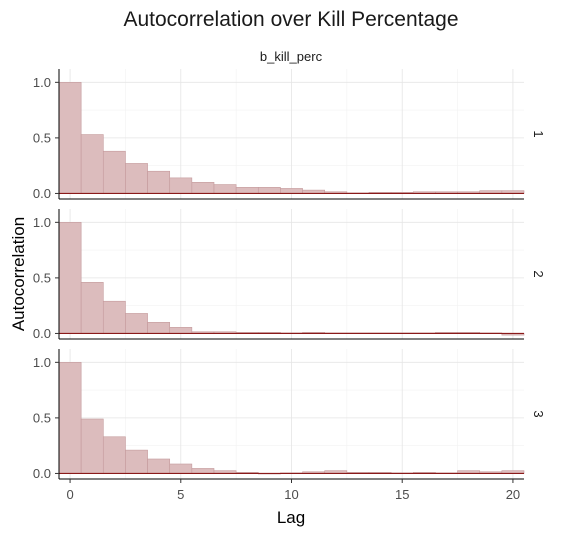 The width and height of the screenshot is (563, 535). I want to click on chart-title: Autocorrelation over Kill Percentage, so click(290, 19).